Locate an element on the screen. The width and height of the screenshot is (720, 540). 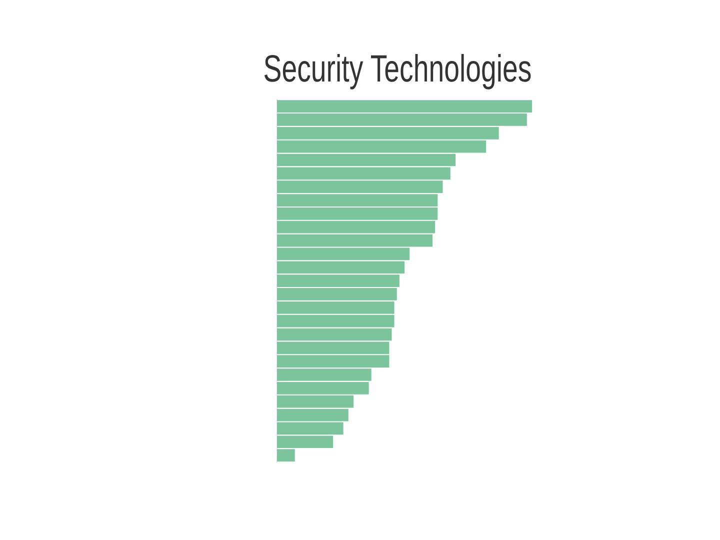
chart-title: Security Technologies is located at coordinates (397, 69).